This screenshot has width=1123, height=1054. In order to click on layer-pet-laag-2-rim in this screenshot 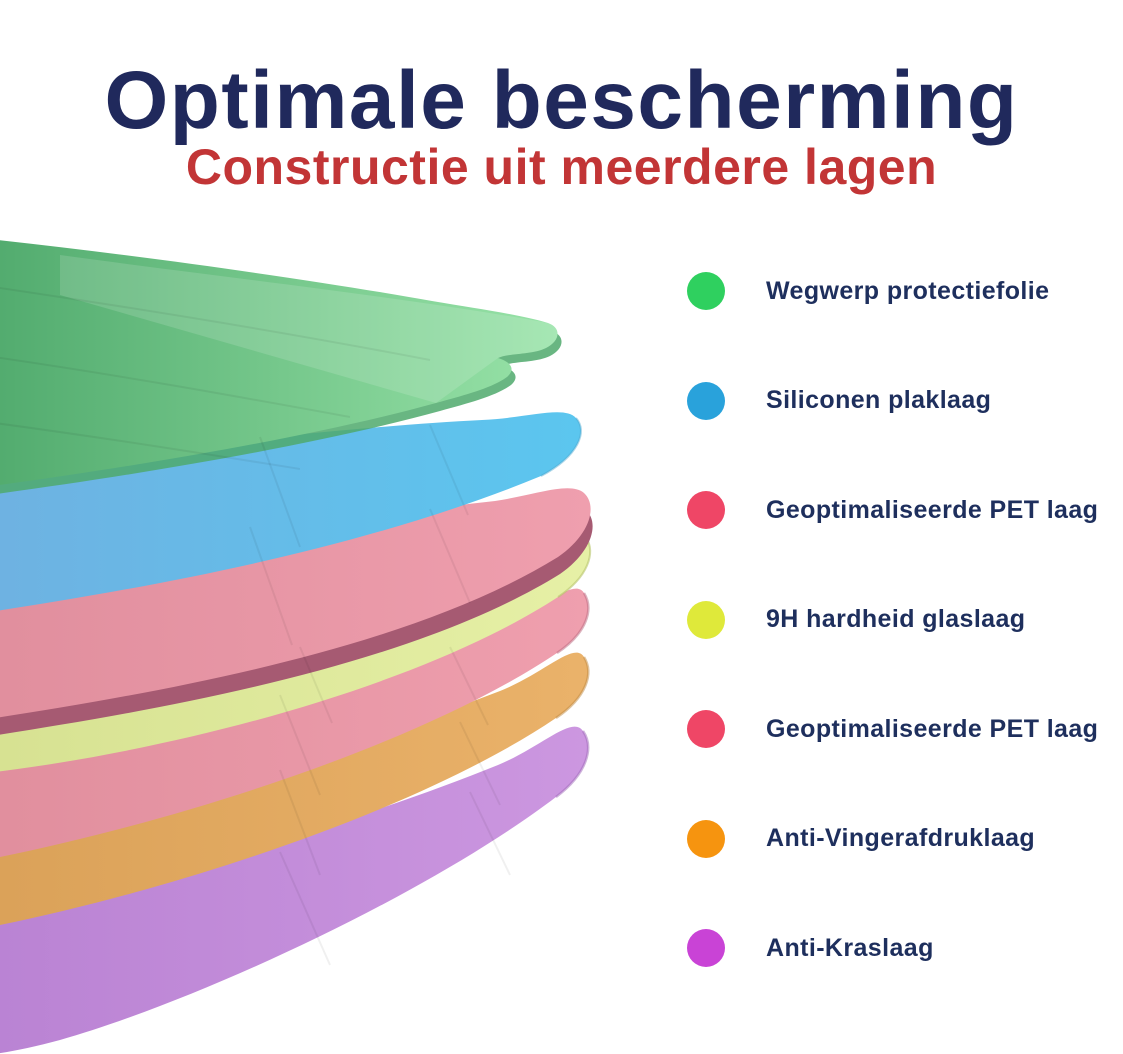, I will do `click(573, 623)`.